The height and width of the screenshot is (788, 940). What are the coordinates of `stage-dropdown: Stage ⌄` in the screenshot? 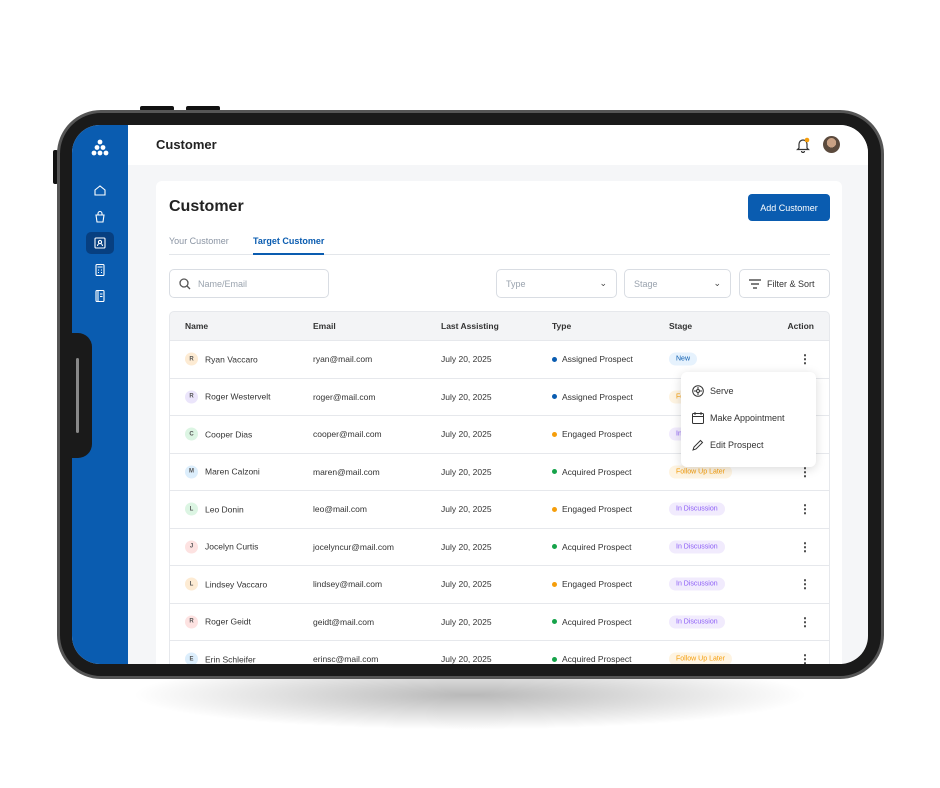 It's located at (677, 283).